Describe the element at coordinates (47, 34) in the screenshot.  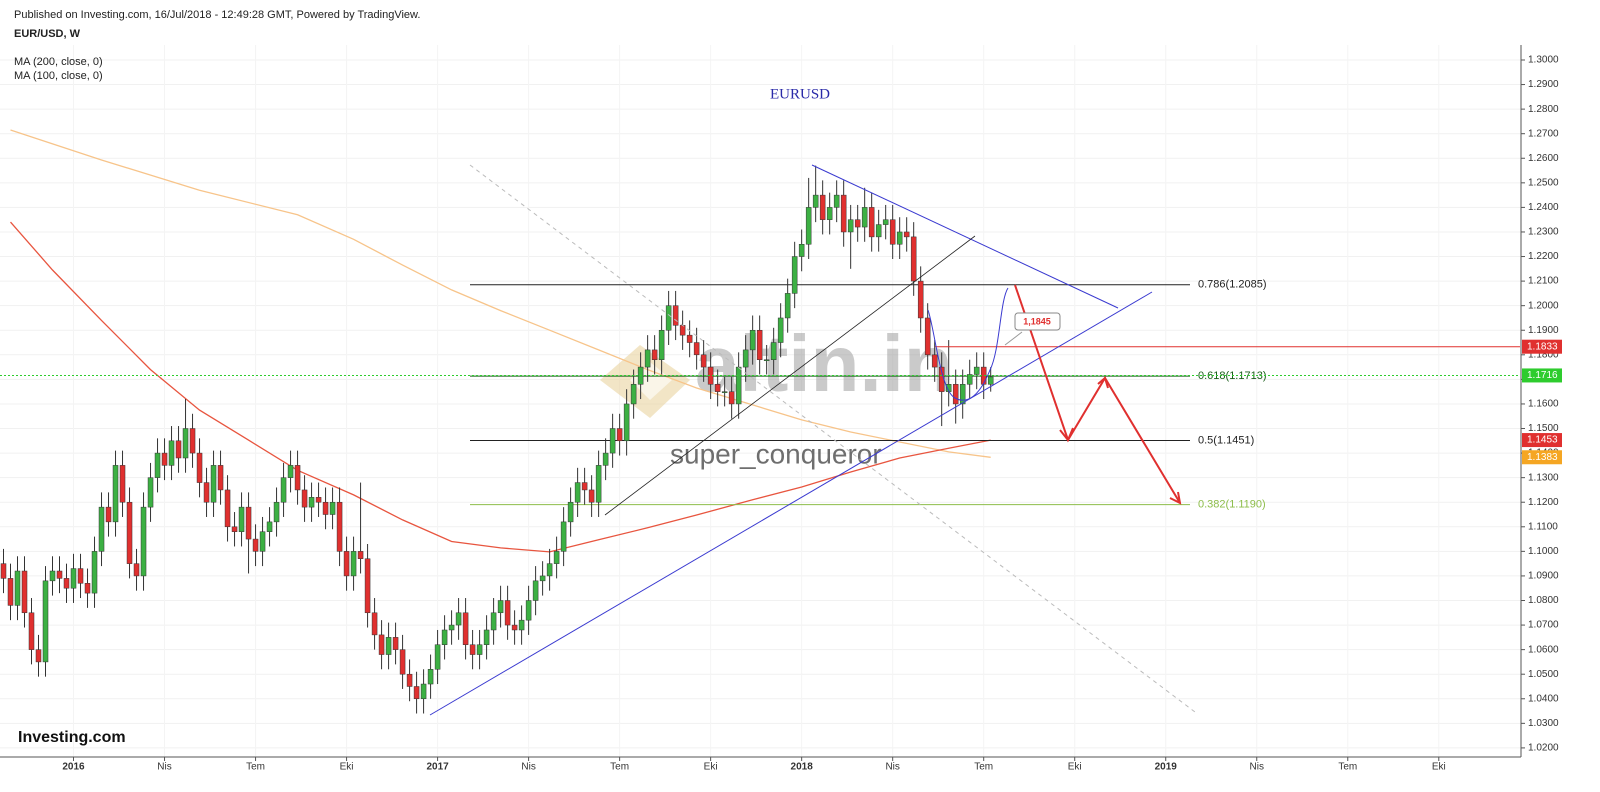
I see `symbol: EUR/USD, W` at that location.